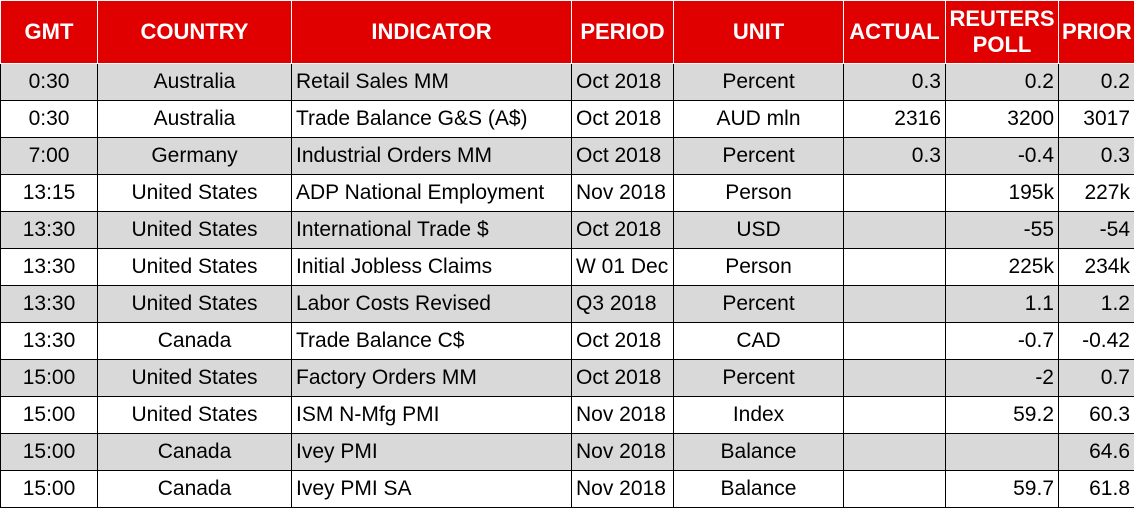  Describe the element at coordinates (432, 378) in the screenshot. I see `cell-indicator: Factory Orders MM` at that location.